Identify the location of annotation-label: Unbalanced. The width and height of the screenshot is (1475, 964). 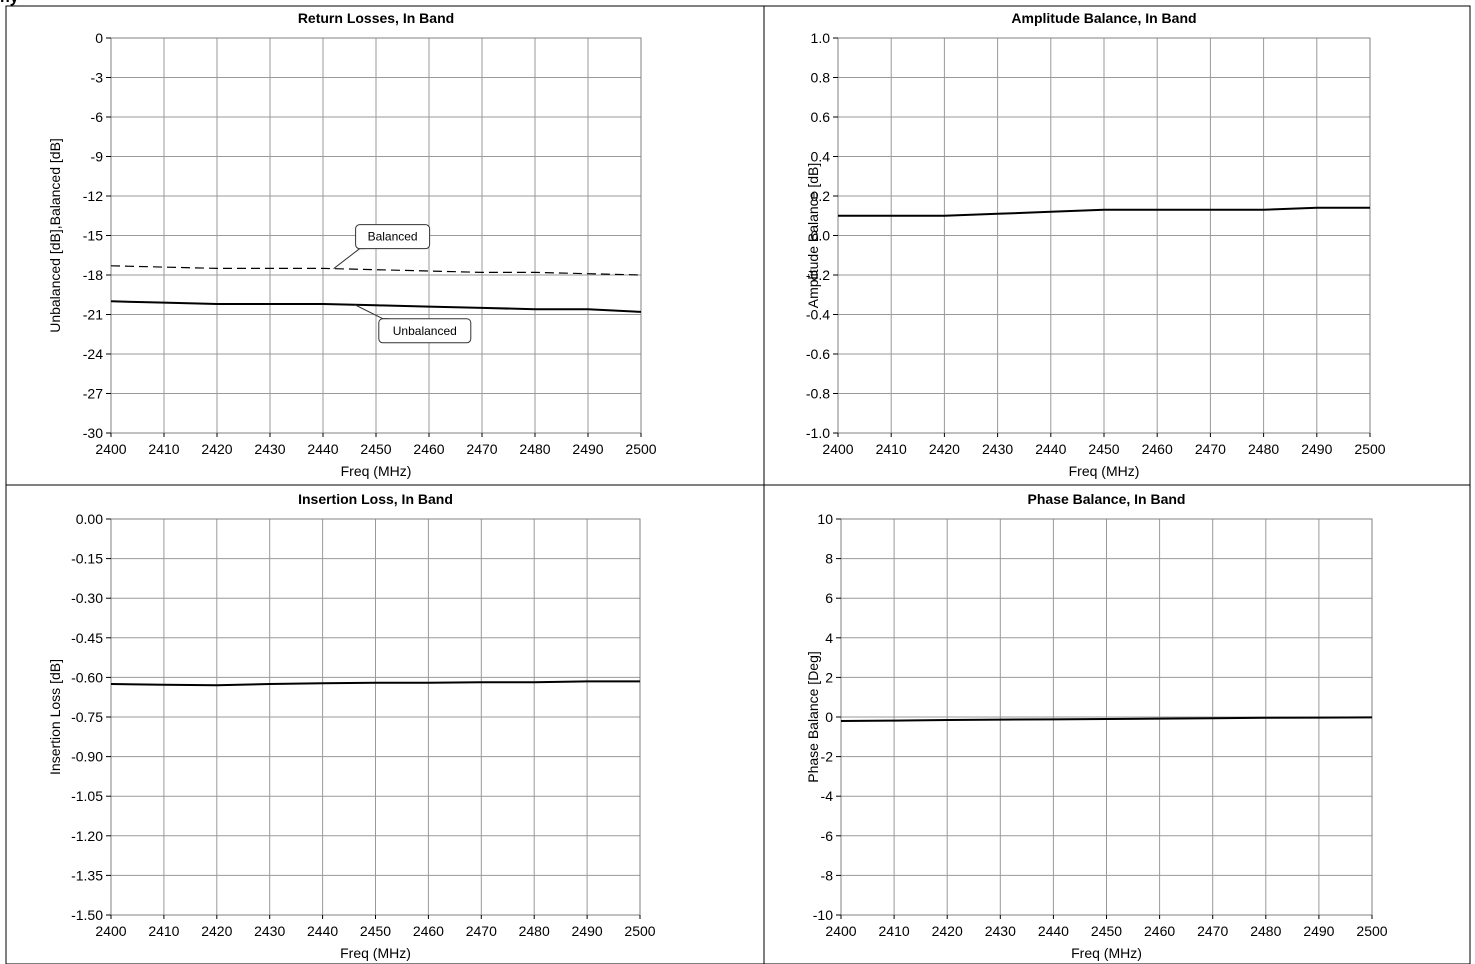
(425, 331).